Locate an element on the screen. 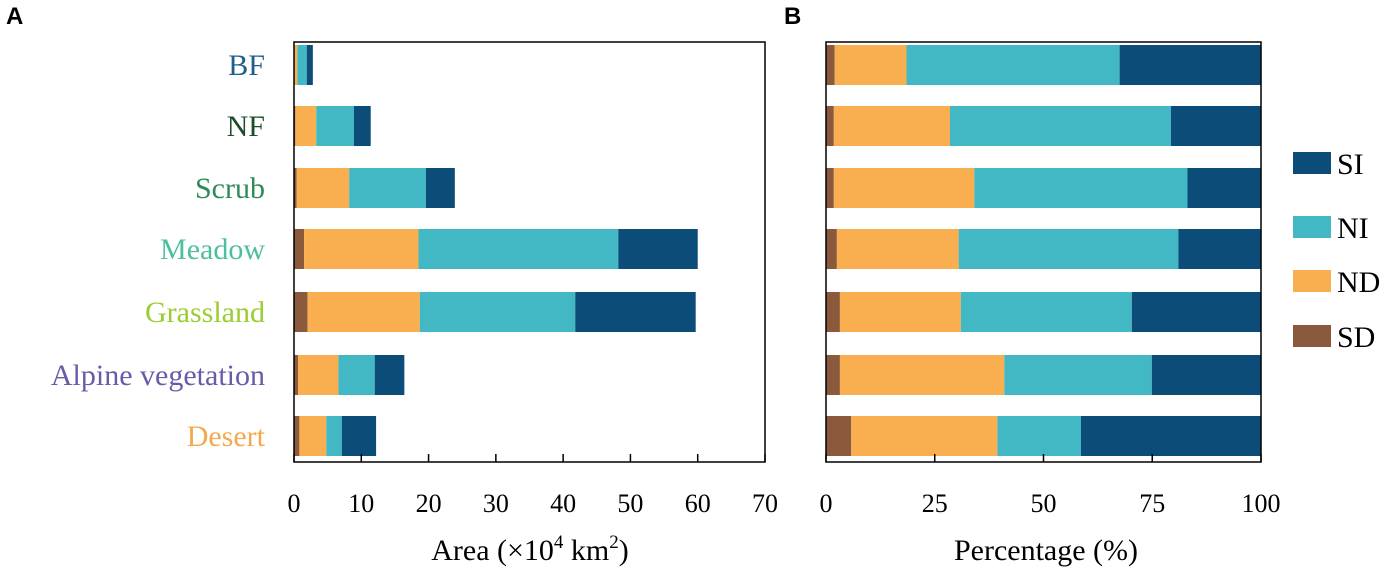 The width and height of the screenshot is (1387, 570). category-label-5: Alpine vegetation is located at coordinates (158, 375).